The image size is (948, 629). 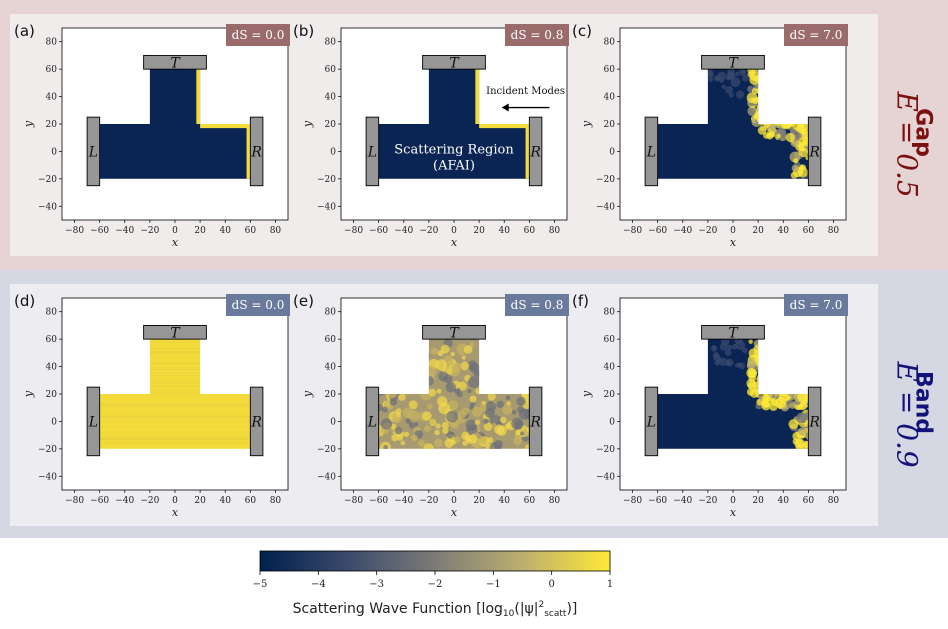 I want to click on panel-label: (e), so click(x=303, y=301).